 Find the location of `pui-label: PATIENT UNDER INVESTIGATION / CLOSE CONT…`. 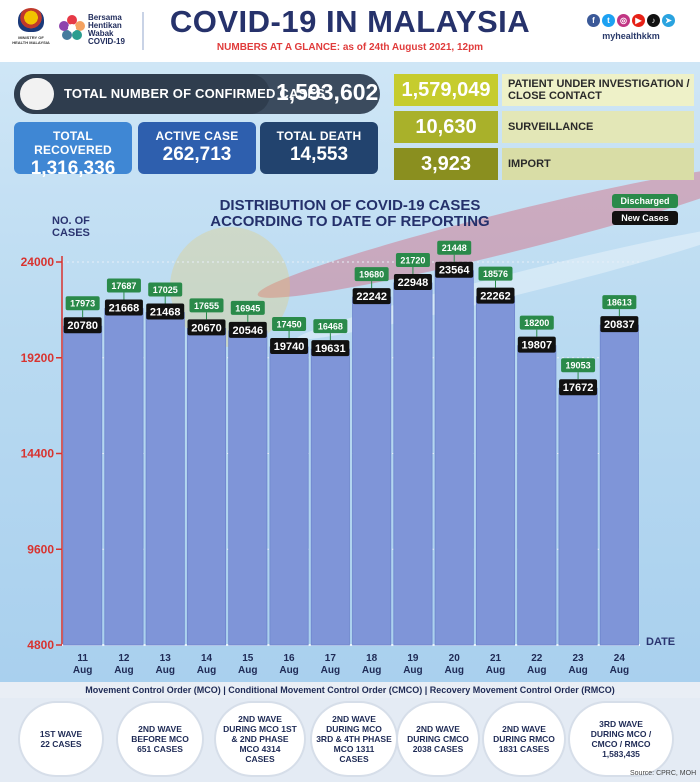

pui-label: PATIENT UNDER INVESTIGATION / CLOSE CONT… is located at coordinates (598, 90).